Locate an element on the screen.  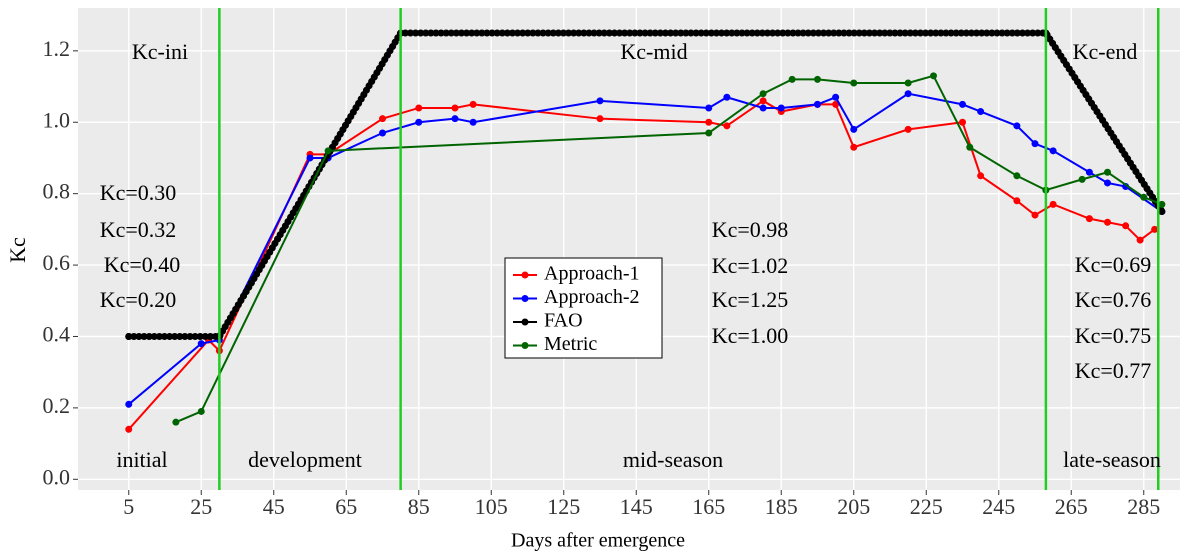
legend-label: Approach-2 is located at coordinates (592, 297).